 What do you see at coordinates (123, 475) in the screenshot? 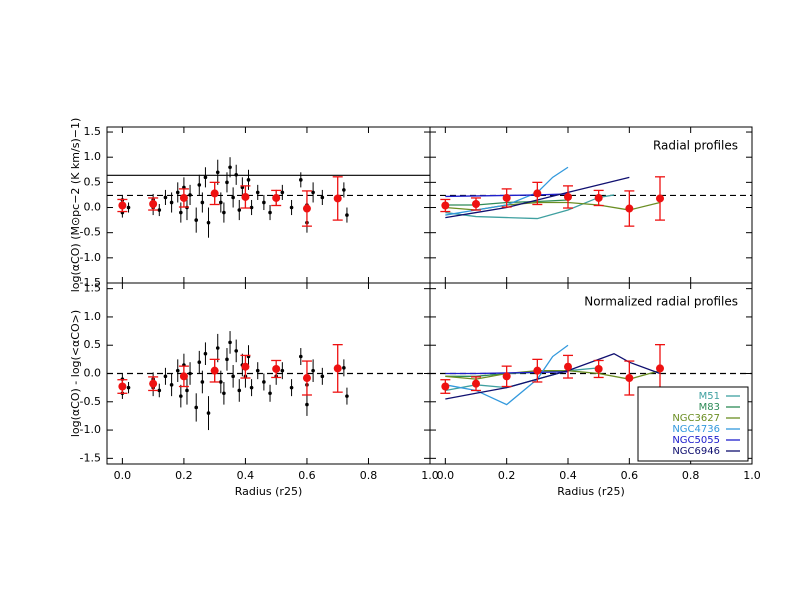
I see `x-tick-label: 0.0` at bounding box center [123, 475].